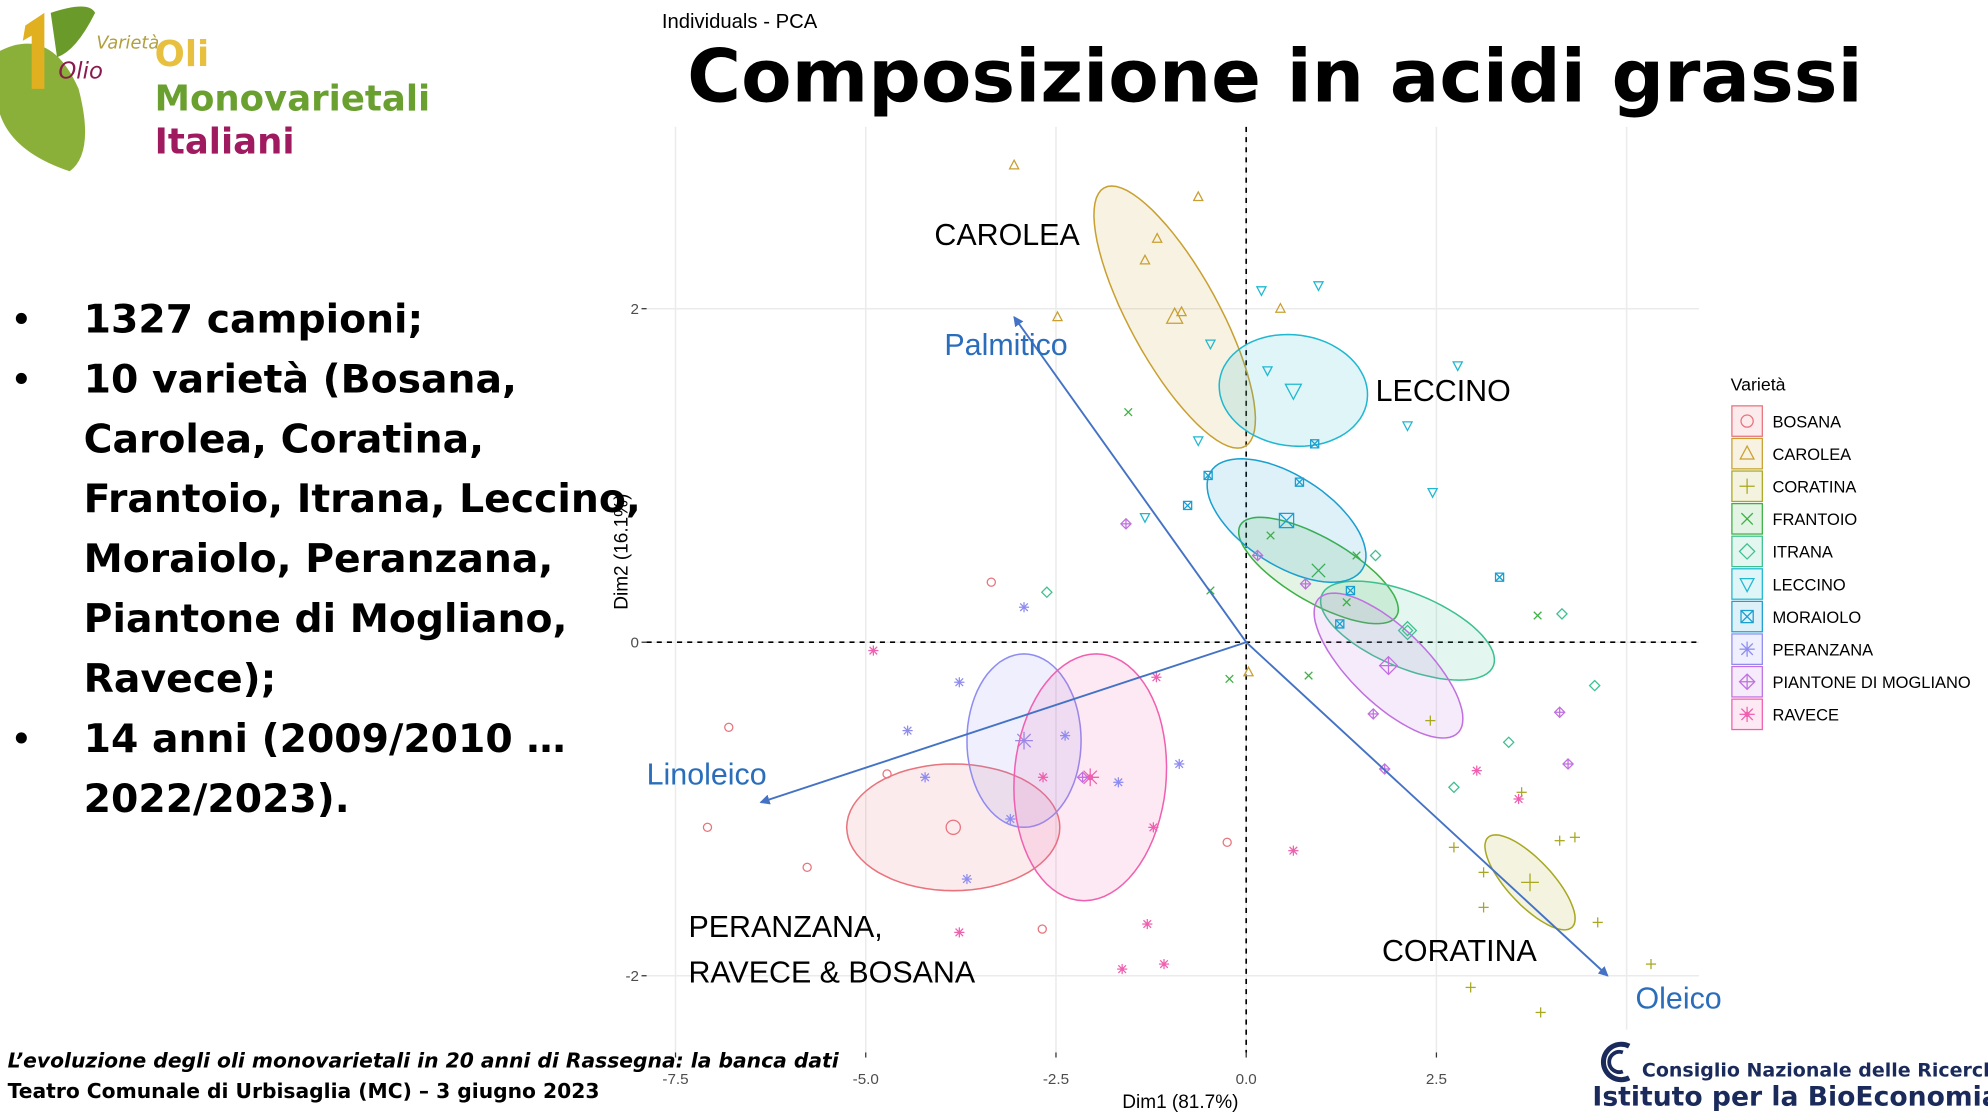 The width and height of the screenshot is (1988, 1116). Describe the element at coordinates (1616, 1062) in the screenshot. I see `logo-mark` at that location.